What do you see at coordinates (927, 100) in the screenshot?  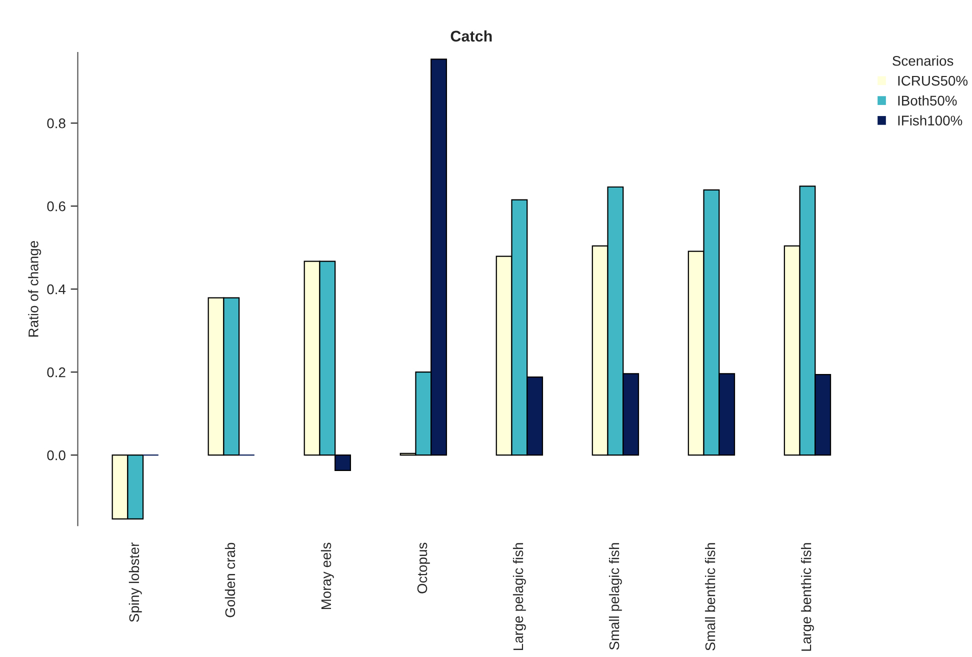 I see `legend-label: IBoth50%` at bounding box center [927, 100].